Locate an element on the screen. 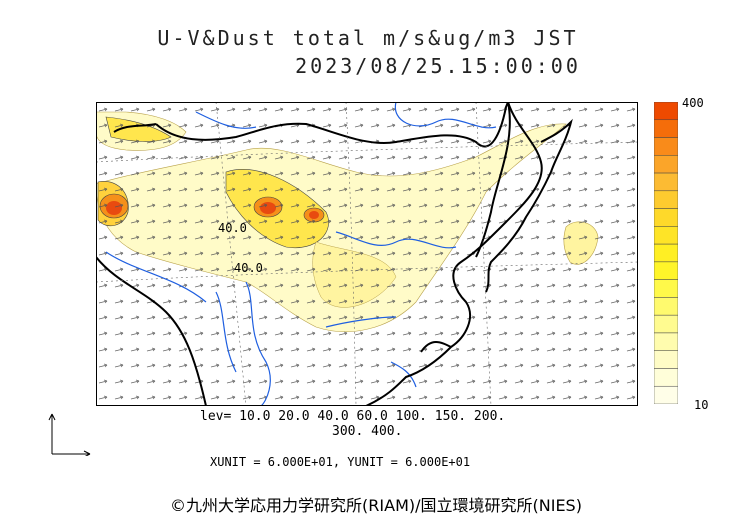  contour-levels-continued: 300. 400. is located at coordinates (367, 431).